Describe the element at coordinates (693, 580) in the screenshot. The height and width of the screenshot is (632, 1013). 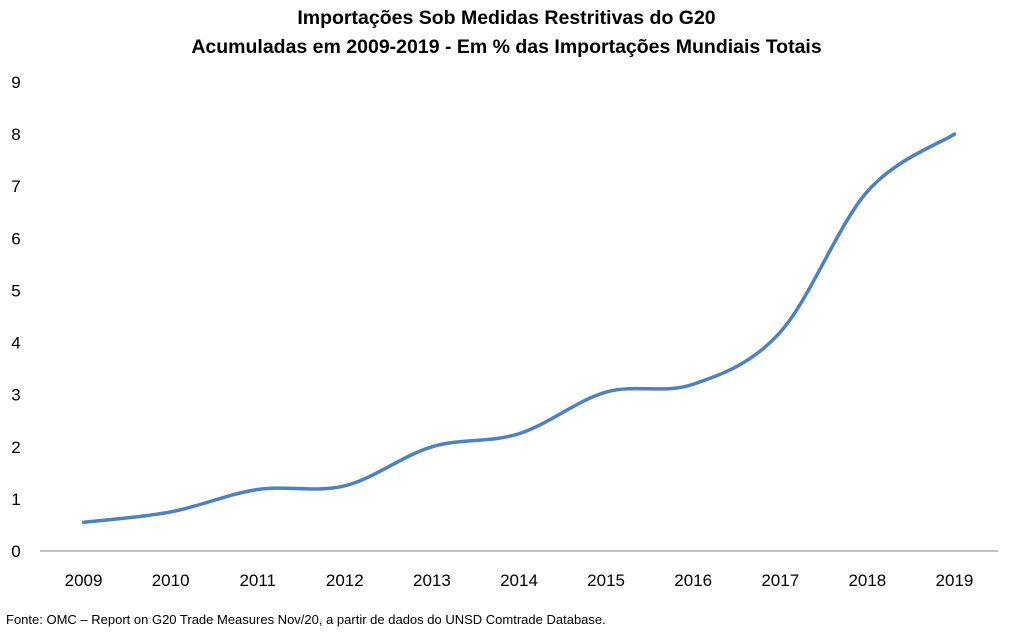
I see `x-tick-label: 2016` at that location.